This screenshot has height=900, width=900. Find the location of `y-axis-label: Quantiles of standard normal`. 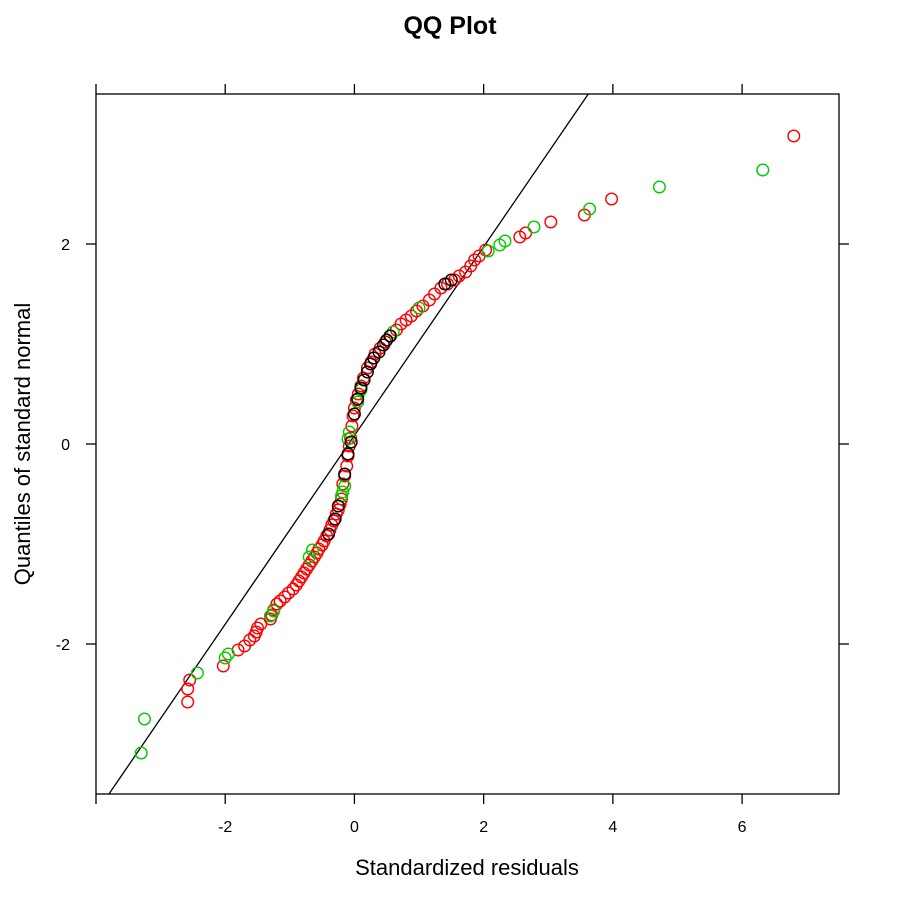

y-axis-label: Quantiles of standard normal is located at coordinates (22, 444).